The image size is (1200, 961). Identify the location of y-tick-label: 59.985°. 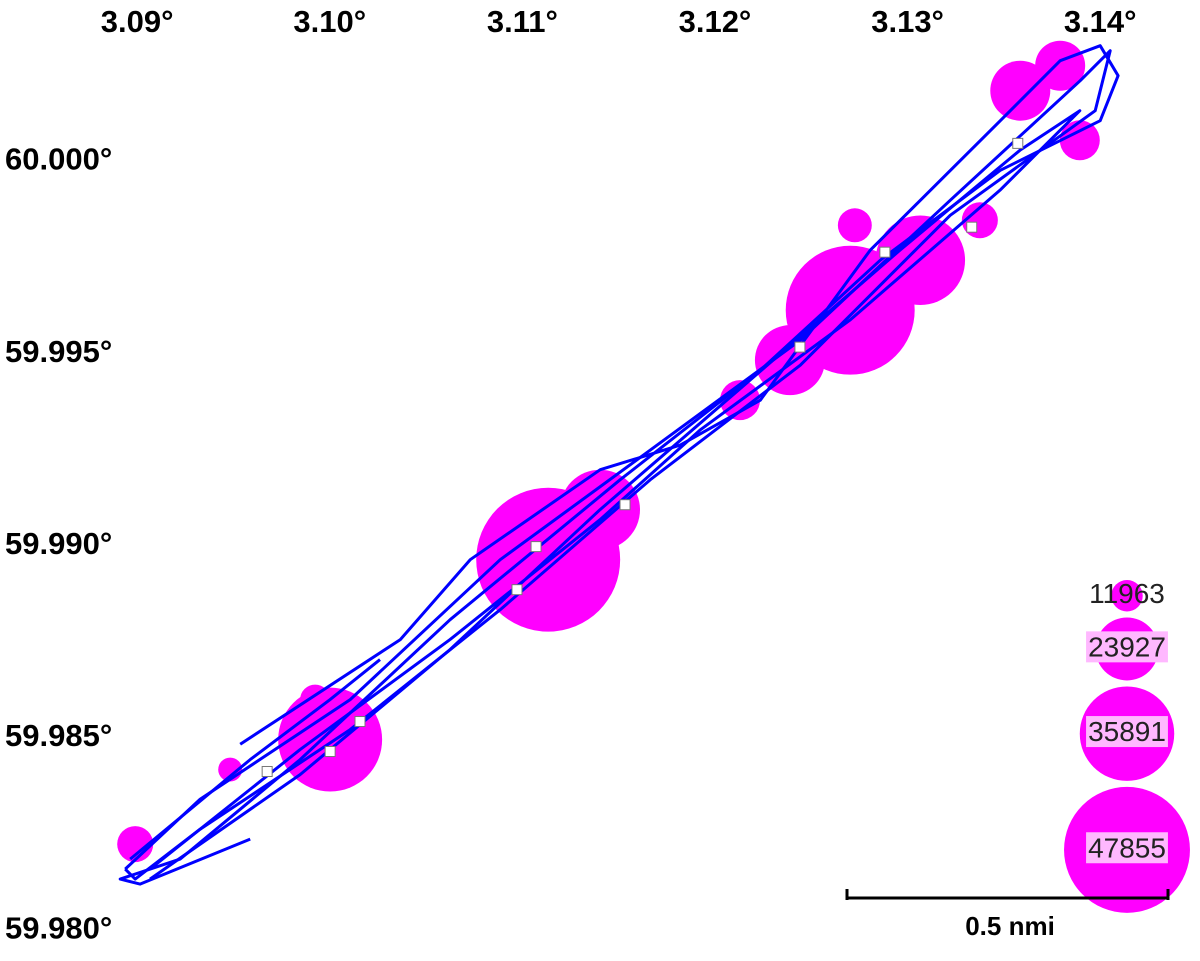
(58, 735).